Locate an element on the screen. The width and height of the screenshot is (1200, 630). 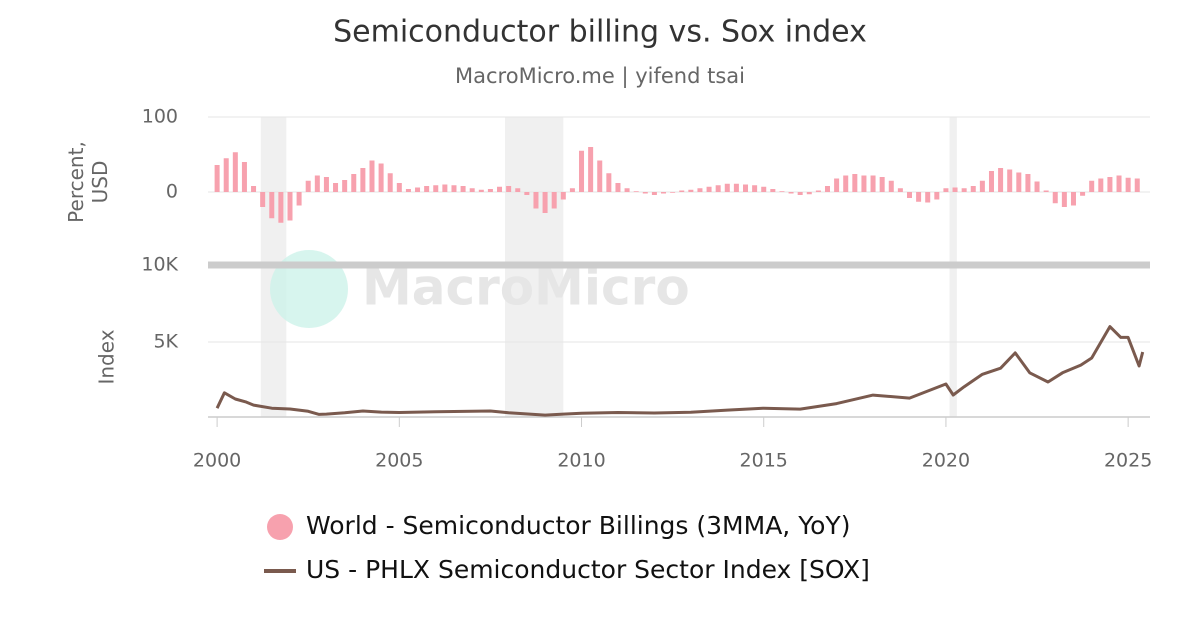
x-tick-label: 2015 is located at coordinates (764, 461).